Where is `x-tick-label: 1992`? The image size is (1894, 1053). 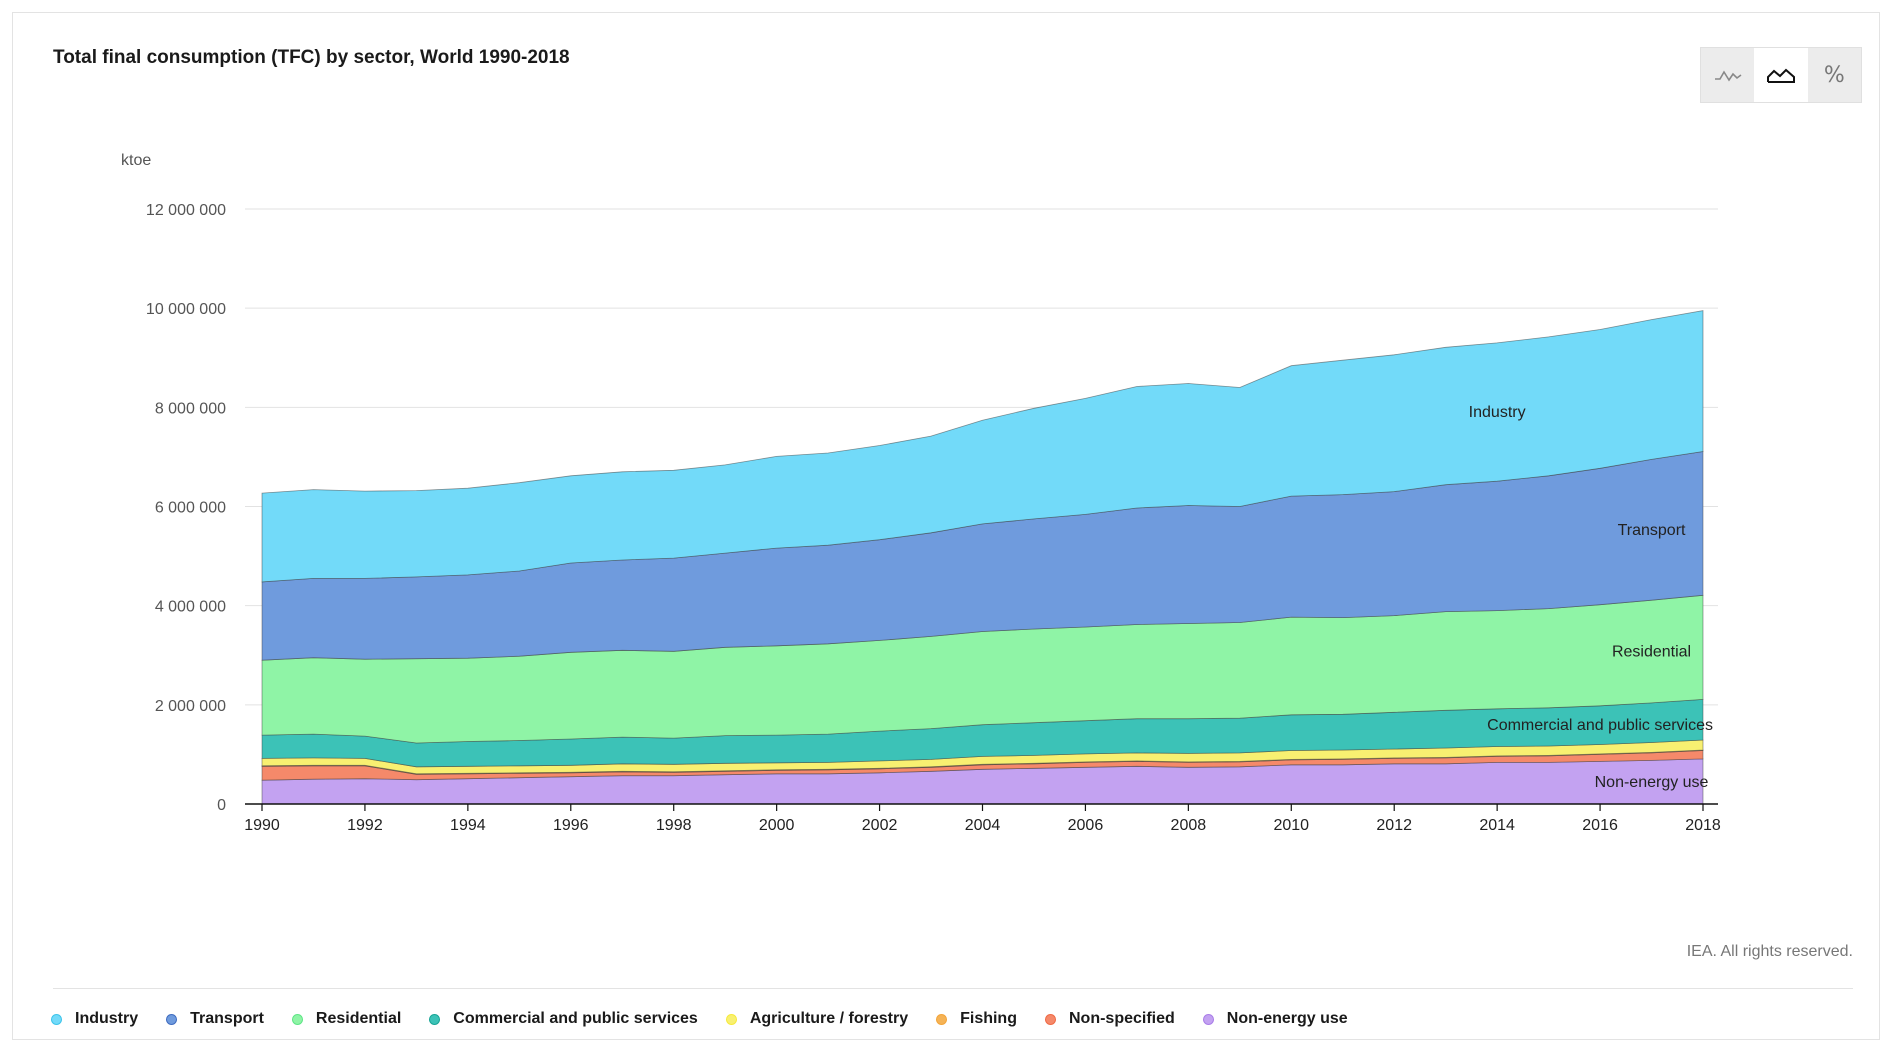 x-tick-label: 1992 is located at coordinates (365, 825).